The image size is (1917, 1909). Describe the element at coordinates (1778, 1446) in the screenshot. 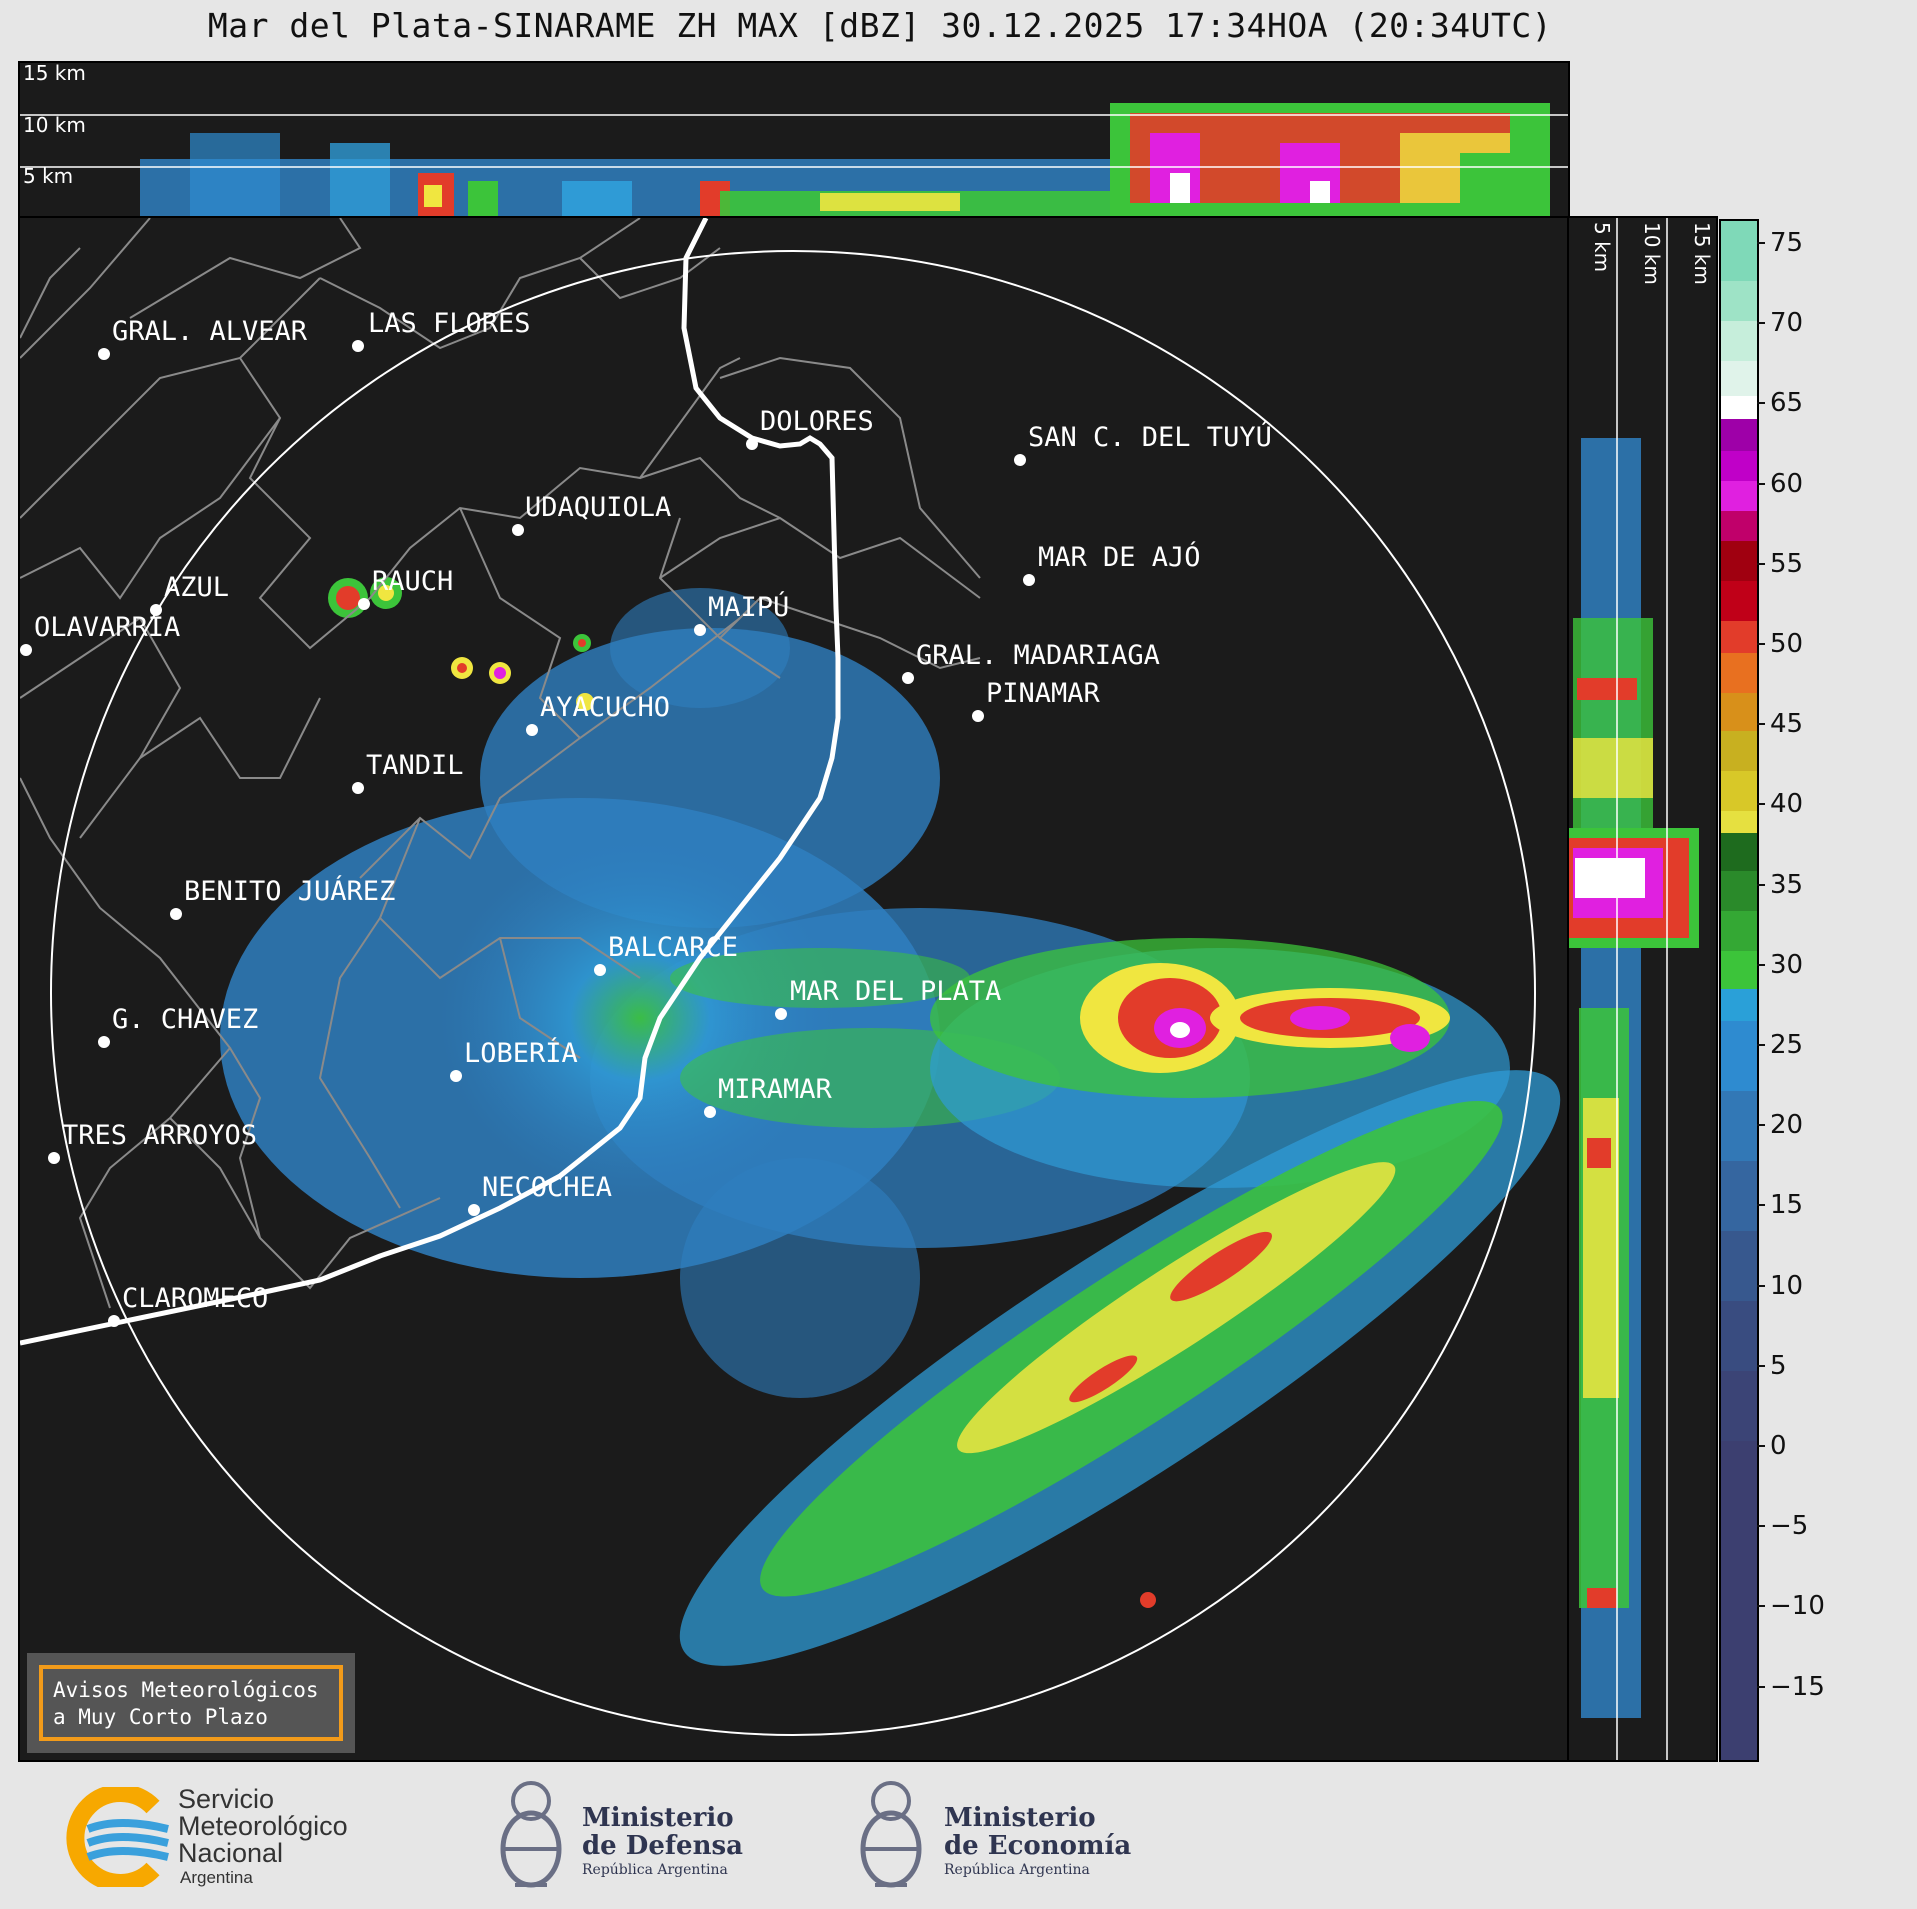

I see `colorbar-tick-label: 0` at that location.